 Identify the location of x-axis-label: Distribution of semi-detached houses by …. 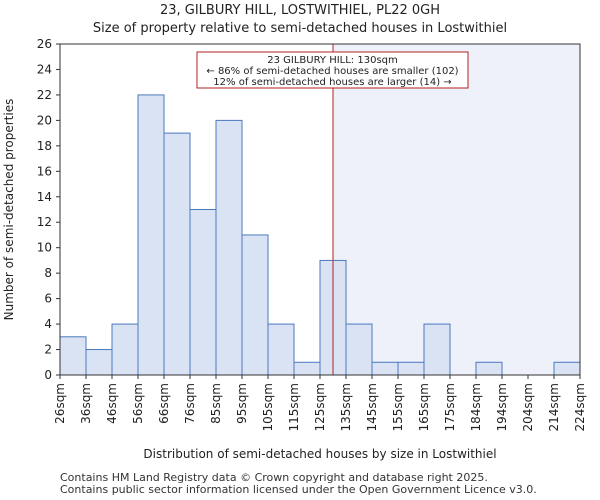
(319, 454).